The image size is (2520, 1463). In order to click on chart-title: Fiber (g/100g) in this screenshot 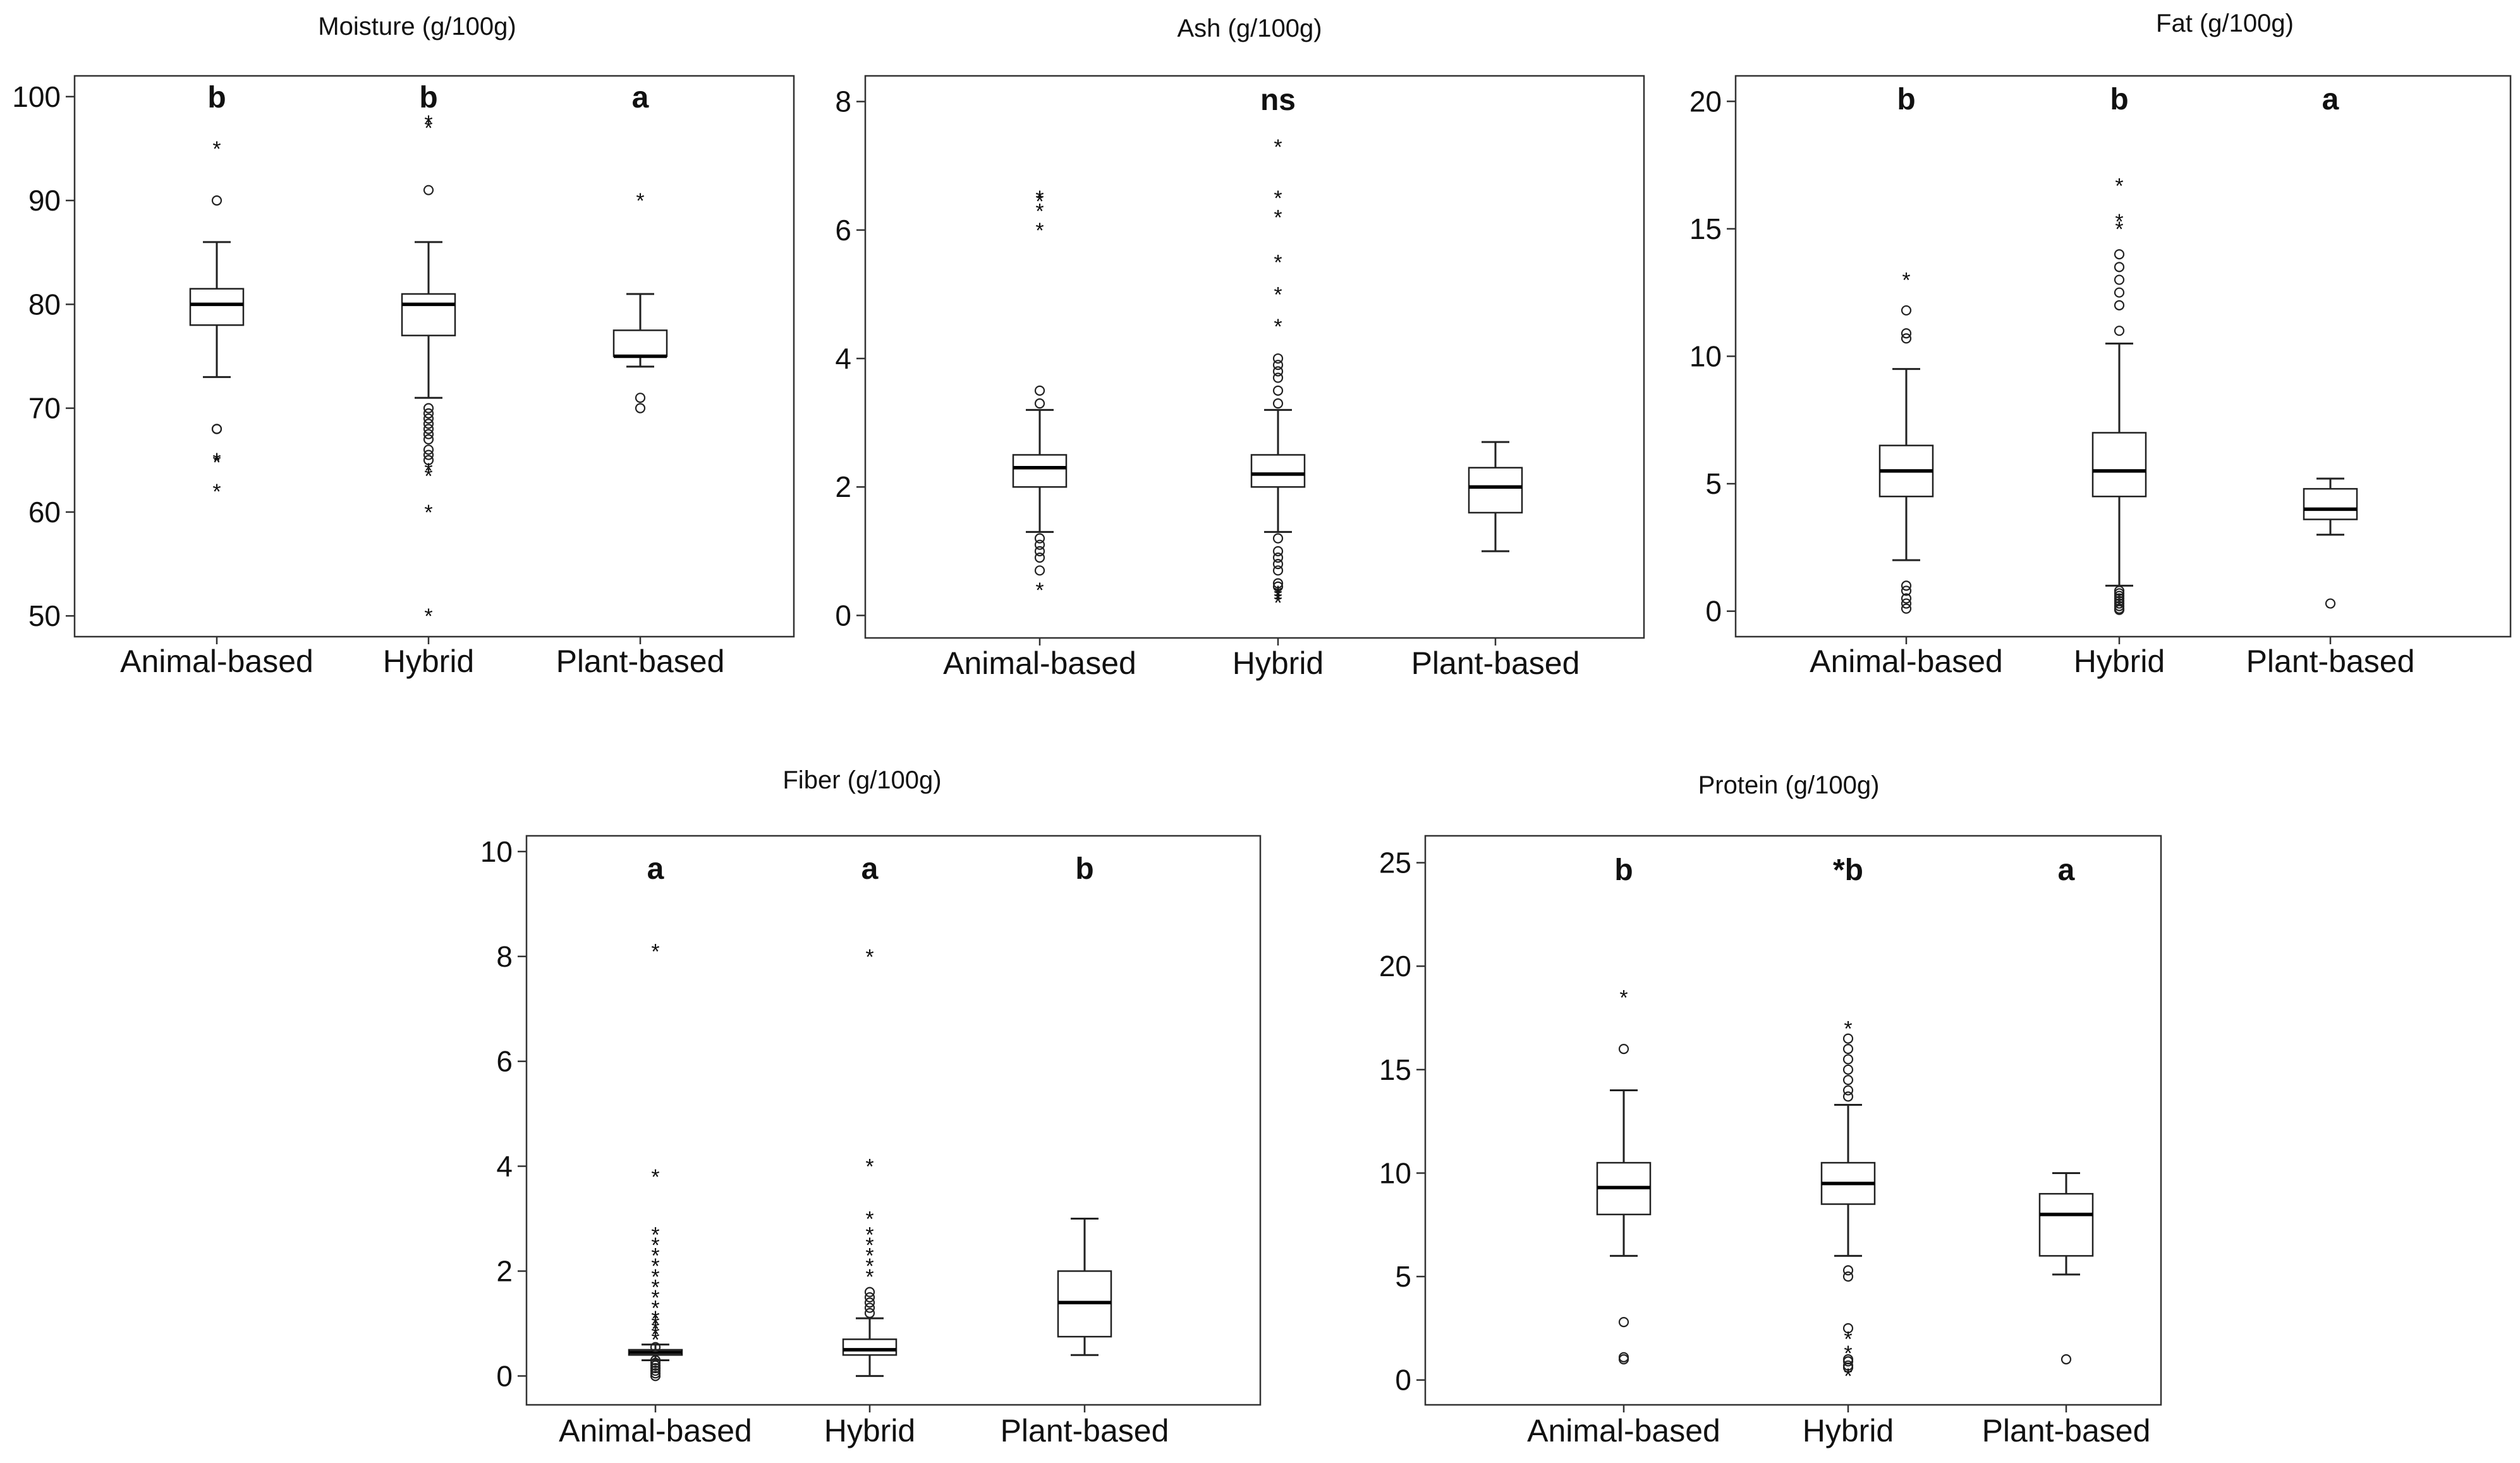, I will do `click(861, 780)`.